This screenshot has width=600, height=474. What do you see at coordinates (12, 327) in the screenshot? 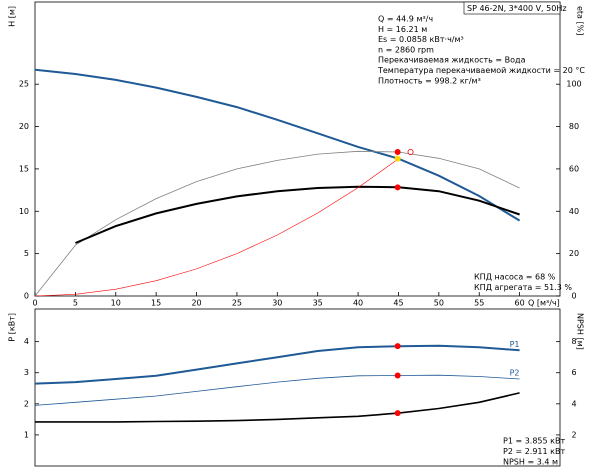
I see `y-axis-label: P [кВт]` at bounding box center [12, 327].